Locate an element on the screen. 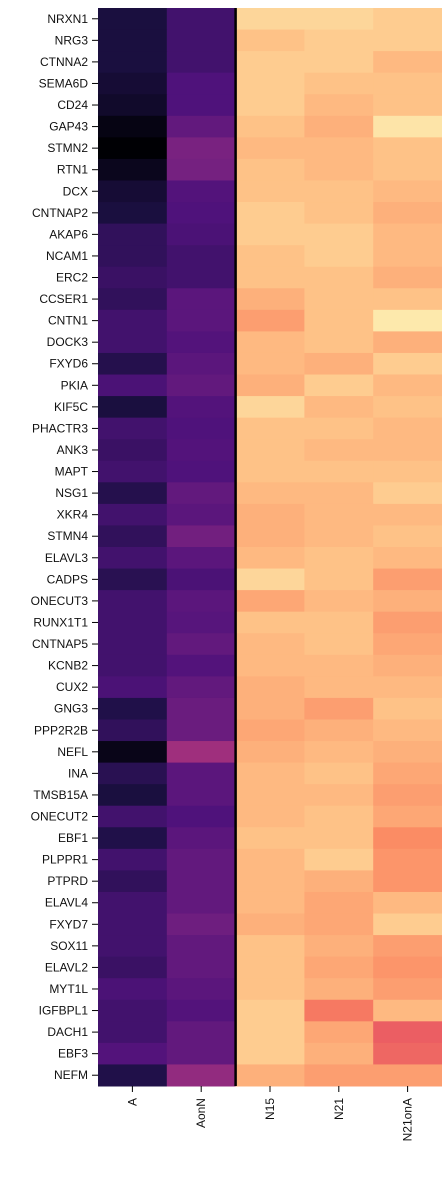 This screenshot has width=442, height=1180. row-label: CCSER1 is located at coordinates (63, 299).